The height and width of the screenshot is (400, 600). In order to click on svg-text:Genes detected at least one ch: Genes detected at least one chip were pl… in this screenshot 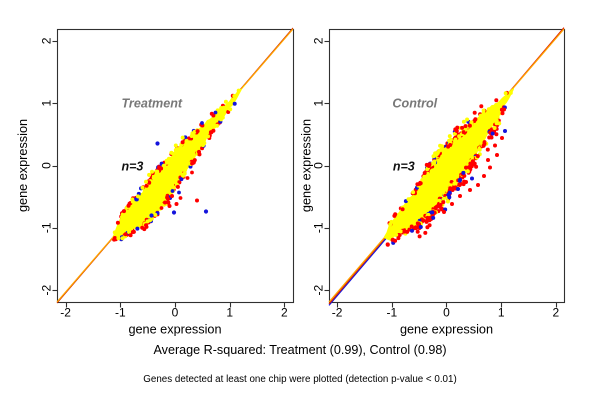, I will do `click(299, 379)`.